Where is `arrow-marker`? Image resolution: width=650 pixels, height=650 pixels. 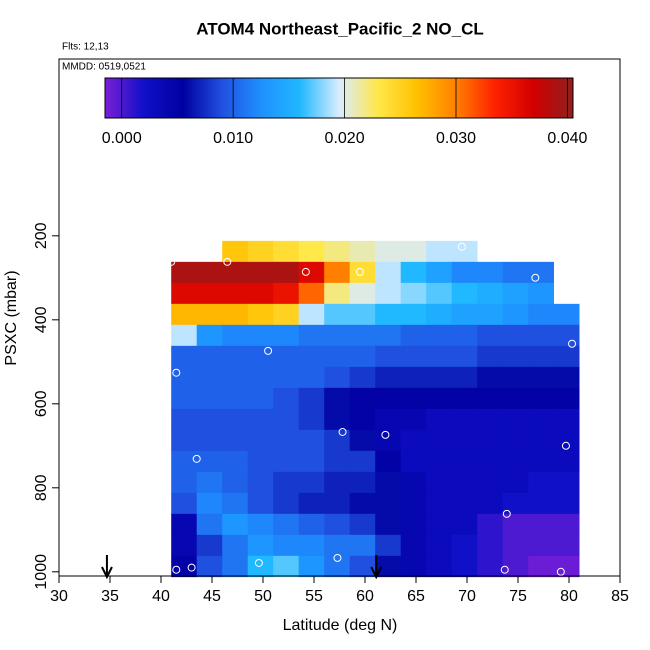 arrow-marker is located at coordinates (376, 567).